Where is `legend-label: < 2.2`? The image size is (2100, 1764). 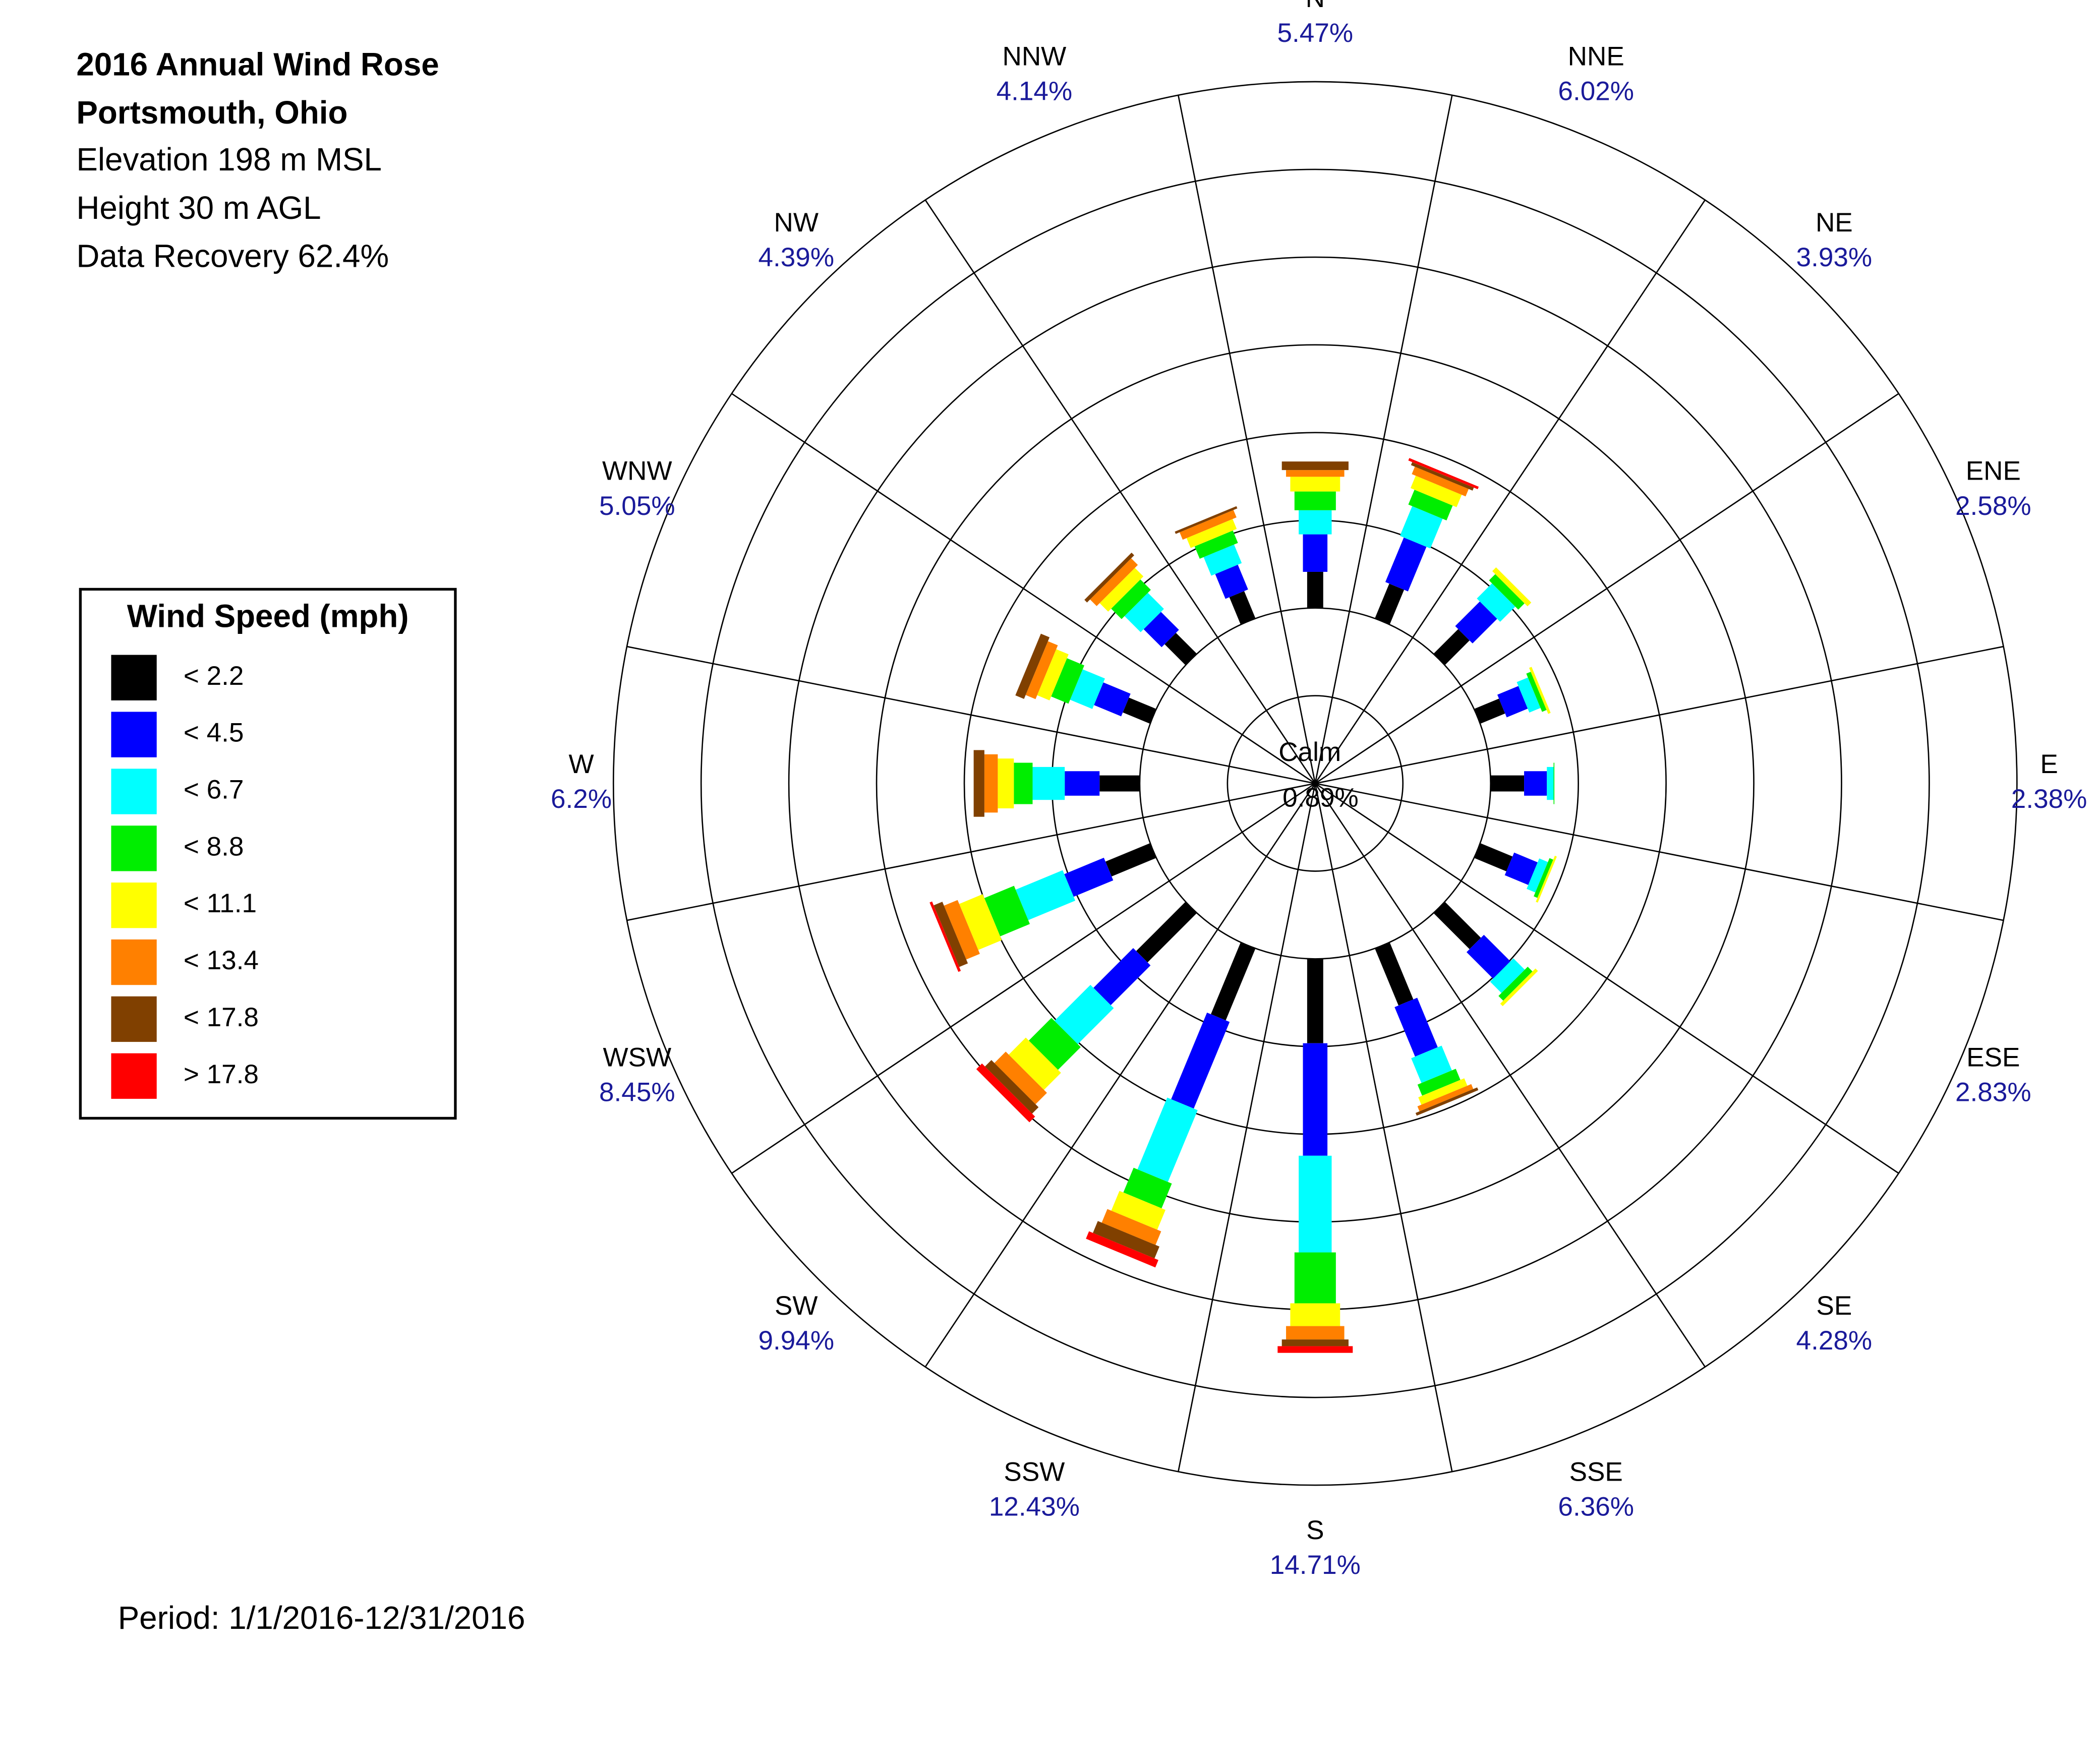
legend-label: < 2.2 is located at coordinates (214, 676).